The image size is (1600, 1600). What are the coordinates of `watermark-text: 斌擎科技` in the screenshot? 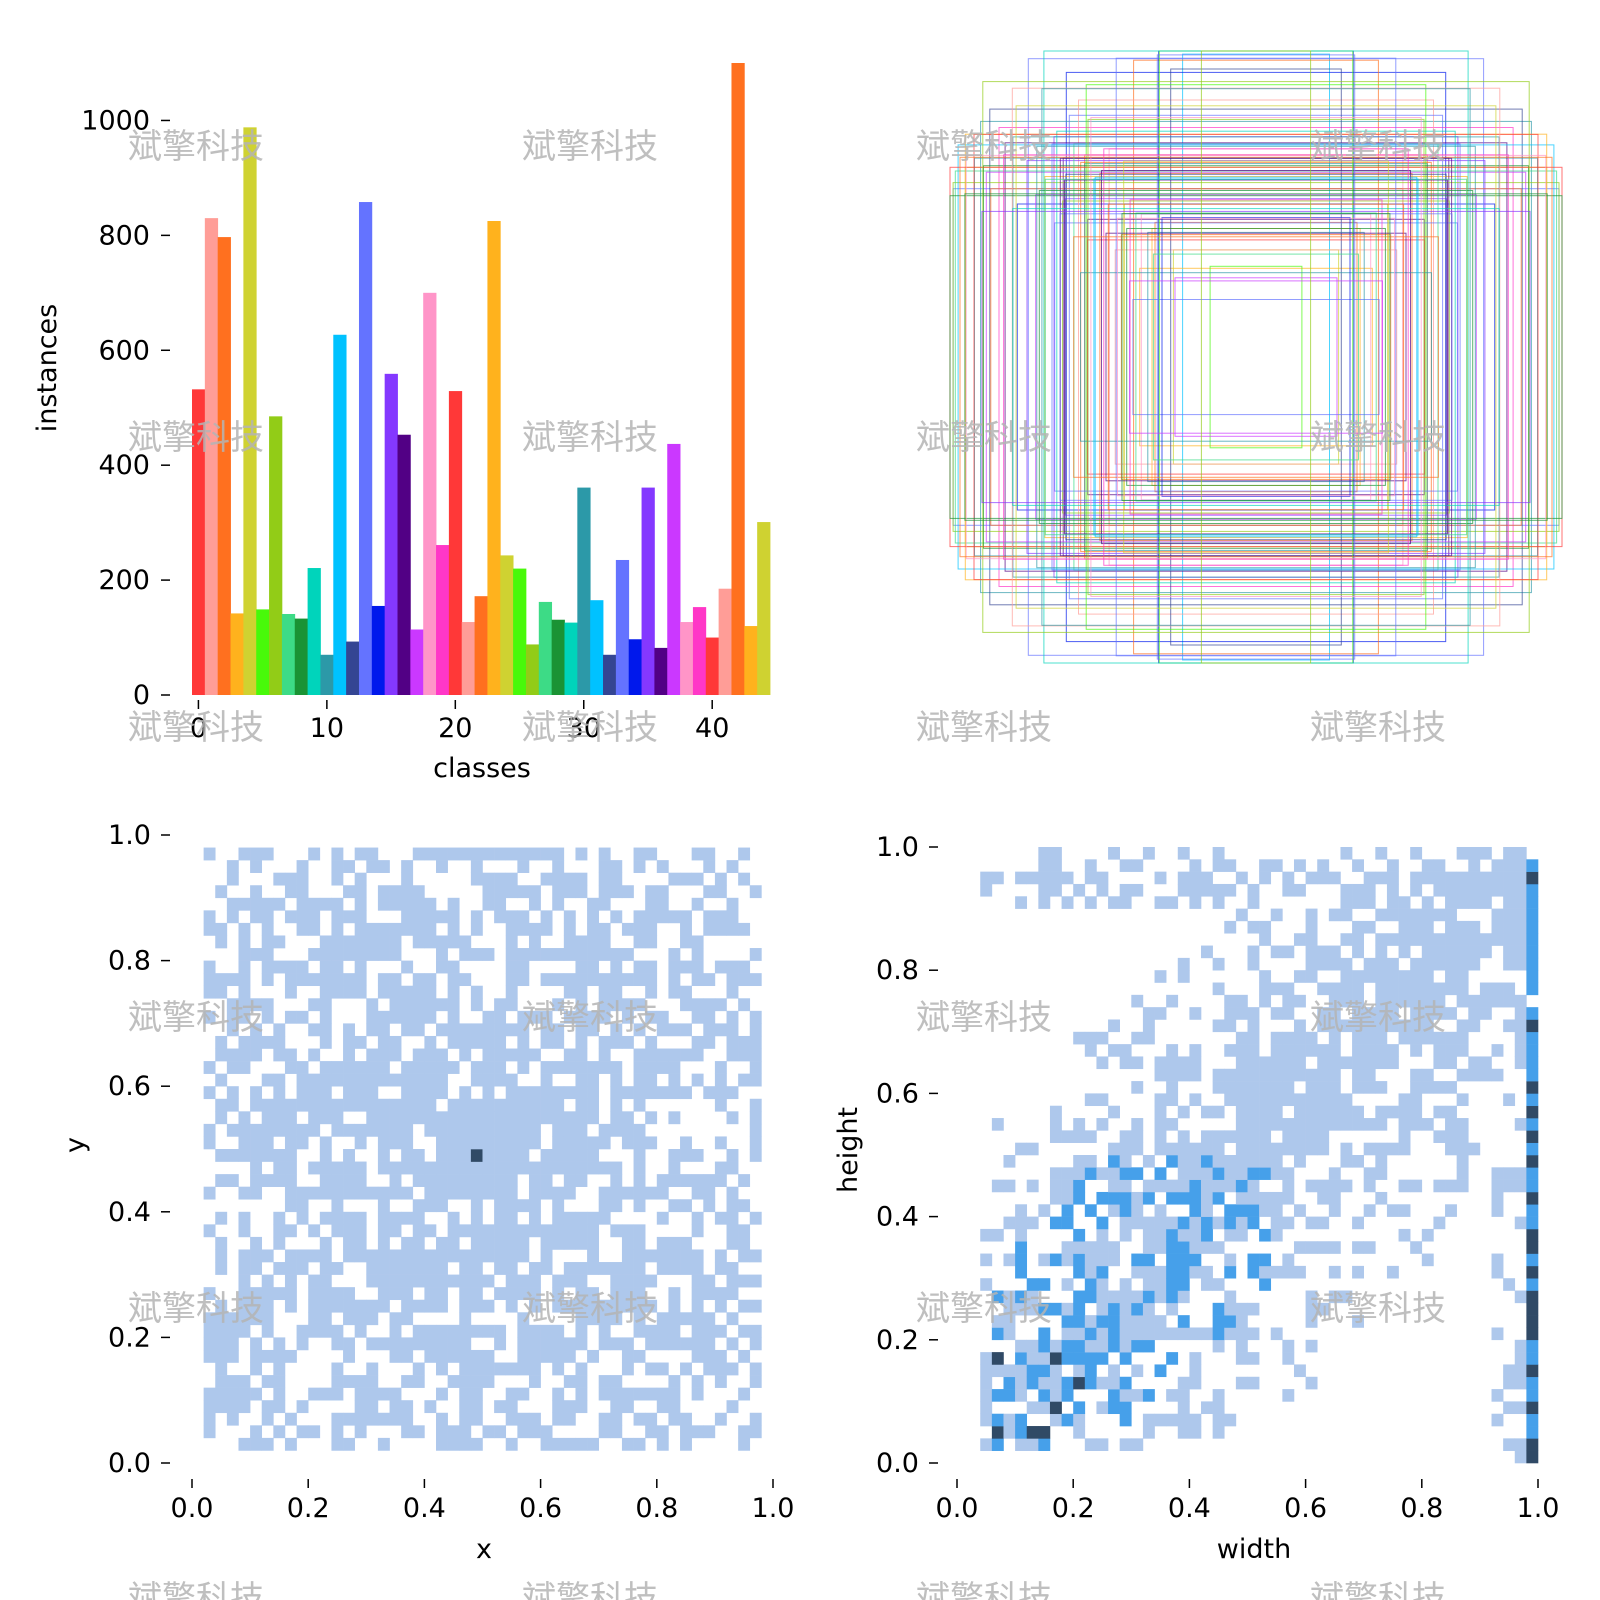 It's located at (1378, 1018).